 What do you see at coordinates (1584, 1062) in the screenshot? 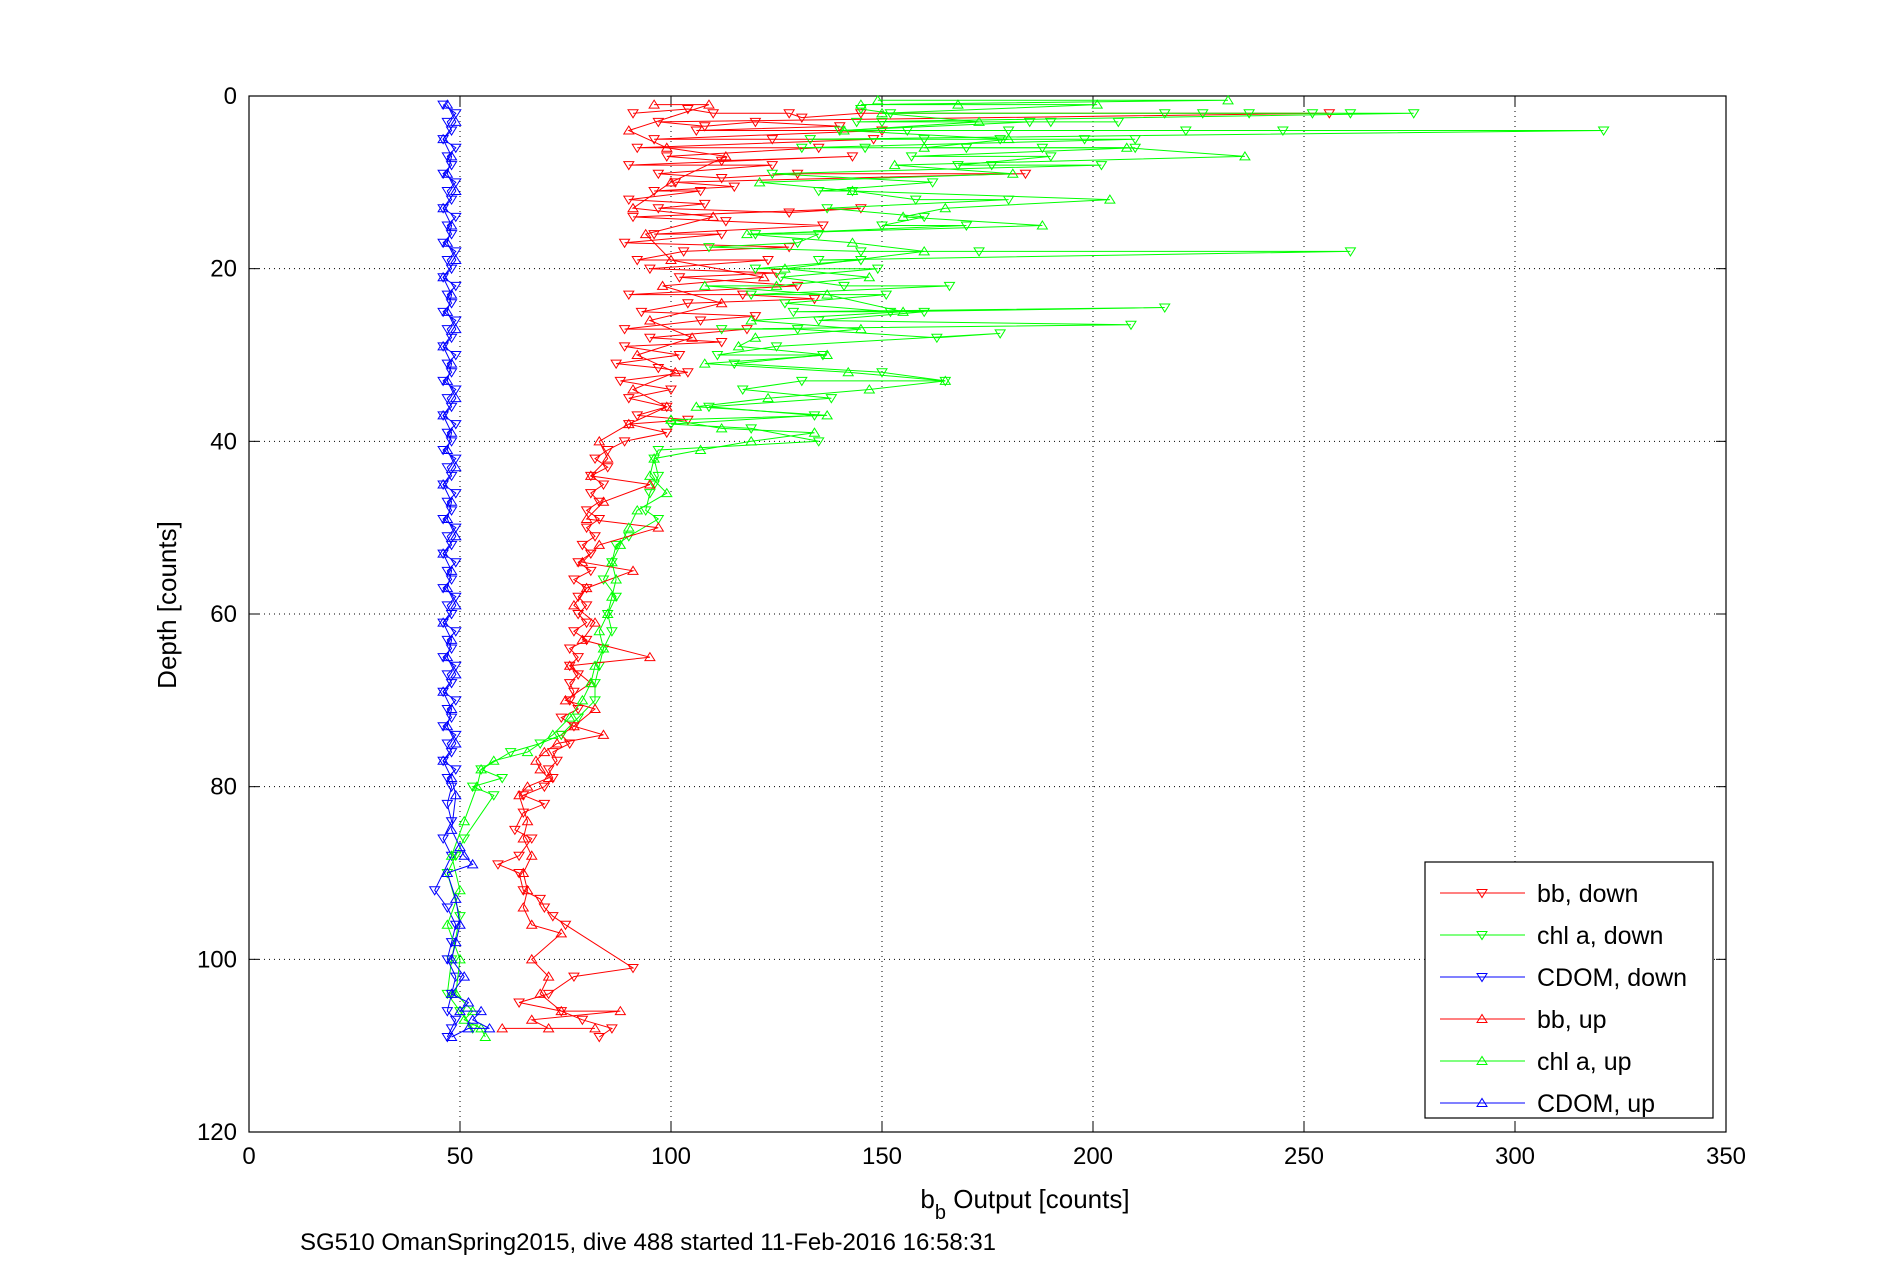
I see `legend-label: chl a, up` at bounding box center [1584, 1062].